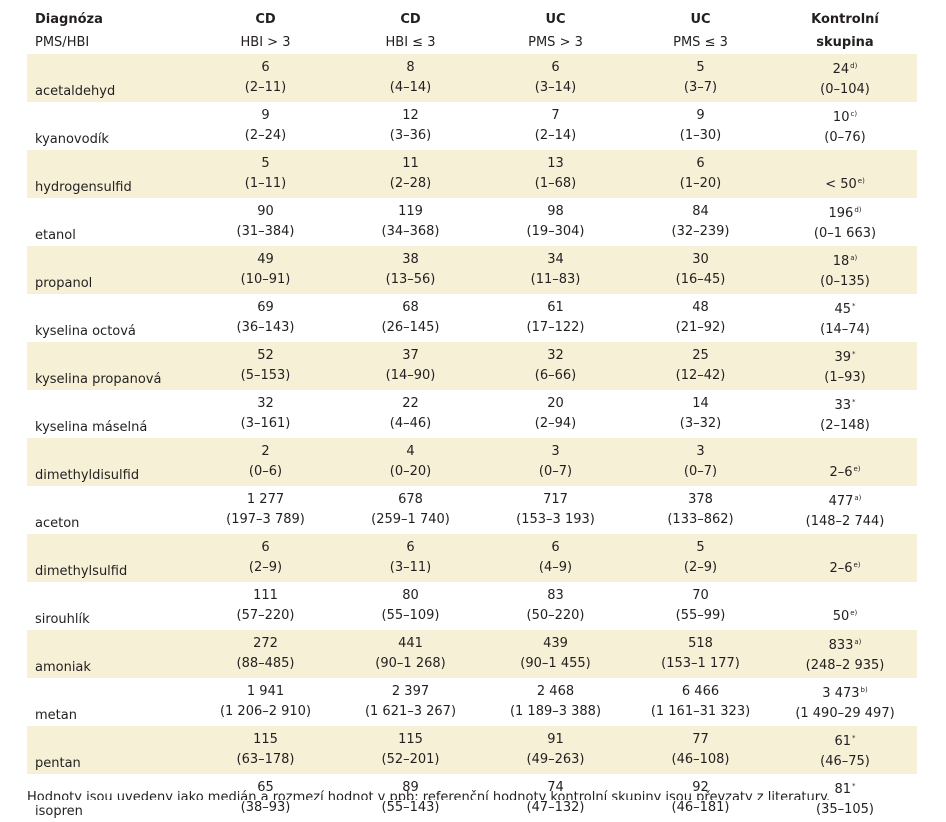 The width and height of the screenshot is (946, 822). Describe the element at coordinates (410, 270) in the screenshot. I see `cell-cd-hbi-le3: 38 (13–56)` at that location.